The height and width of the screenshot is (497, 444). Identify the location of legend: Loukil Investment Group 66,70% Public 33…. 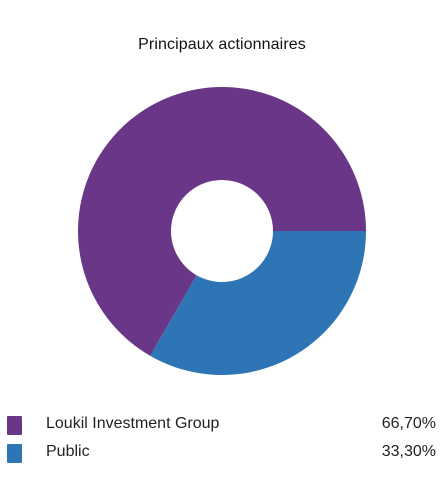
(222, 440).